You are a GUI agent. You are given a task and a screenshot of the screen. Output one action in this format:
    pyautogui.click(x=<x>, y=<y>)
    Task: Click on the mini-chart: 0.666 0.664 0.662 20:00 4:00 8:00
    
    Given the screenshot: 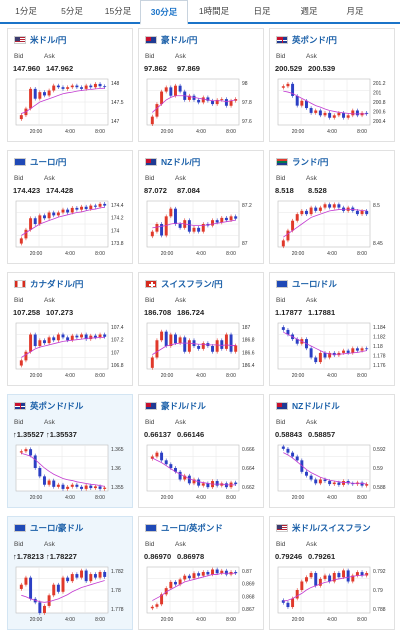 What is the action you would take?
    pyautogui.click(x=201, y=473)
    